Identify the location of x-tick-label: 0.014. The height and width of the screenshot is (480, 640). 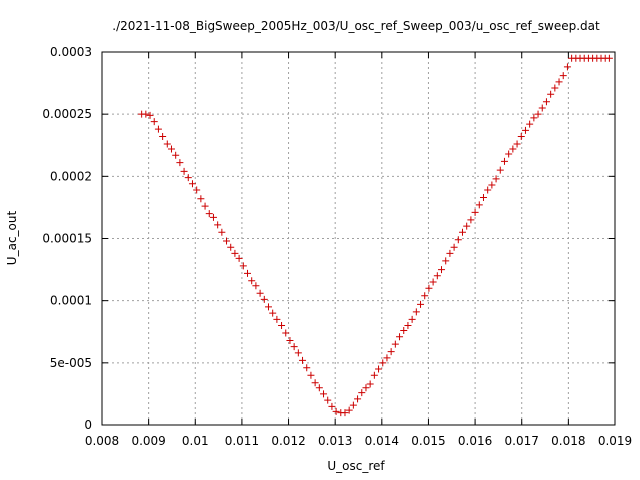
(382, 441).